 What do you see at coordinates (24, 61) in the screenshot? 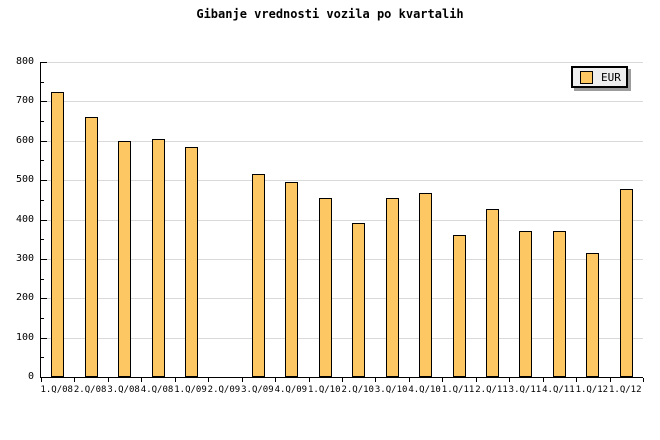
I see `y-axis-tick-label: 800` at bounding box center [24, 61].